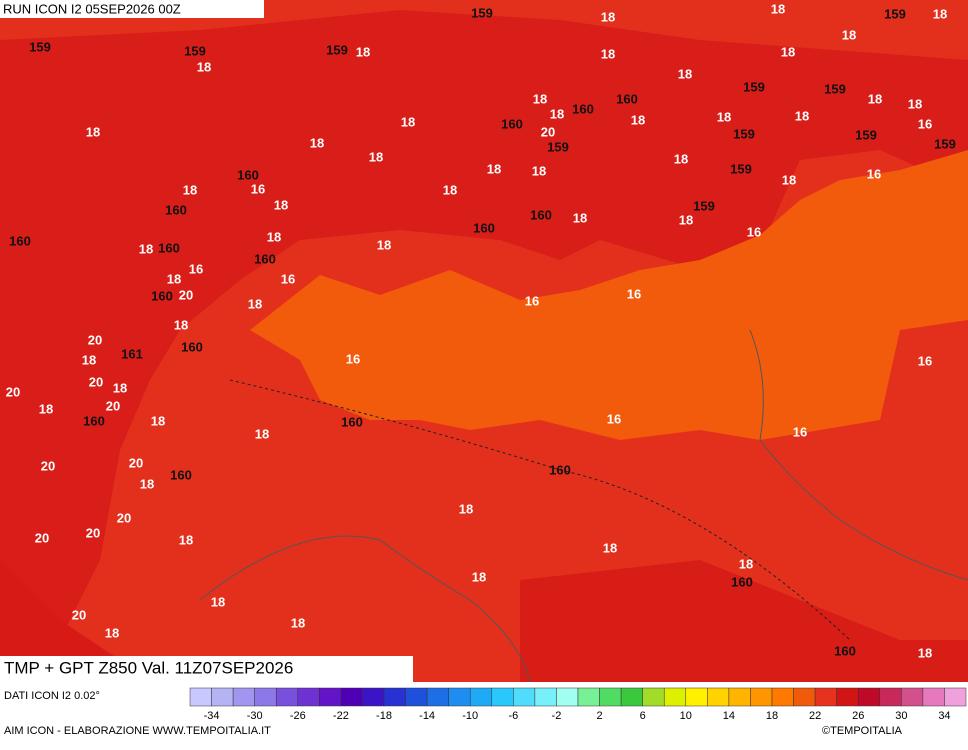 The image size is (968, 750). What do you see at coordinates (557, 716) in the screenshot?
I see `colorbar-tick-label: -2` at bounding box center [557, 716].